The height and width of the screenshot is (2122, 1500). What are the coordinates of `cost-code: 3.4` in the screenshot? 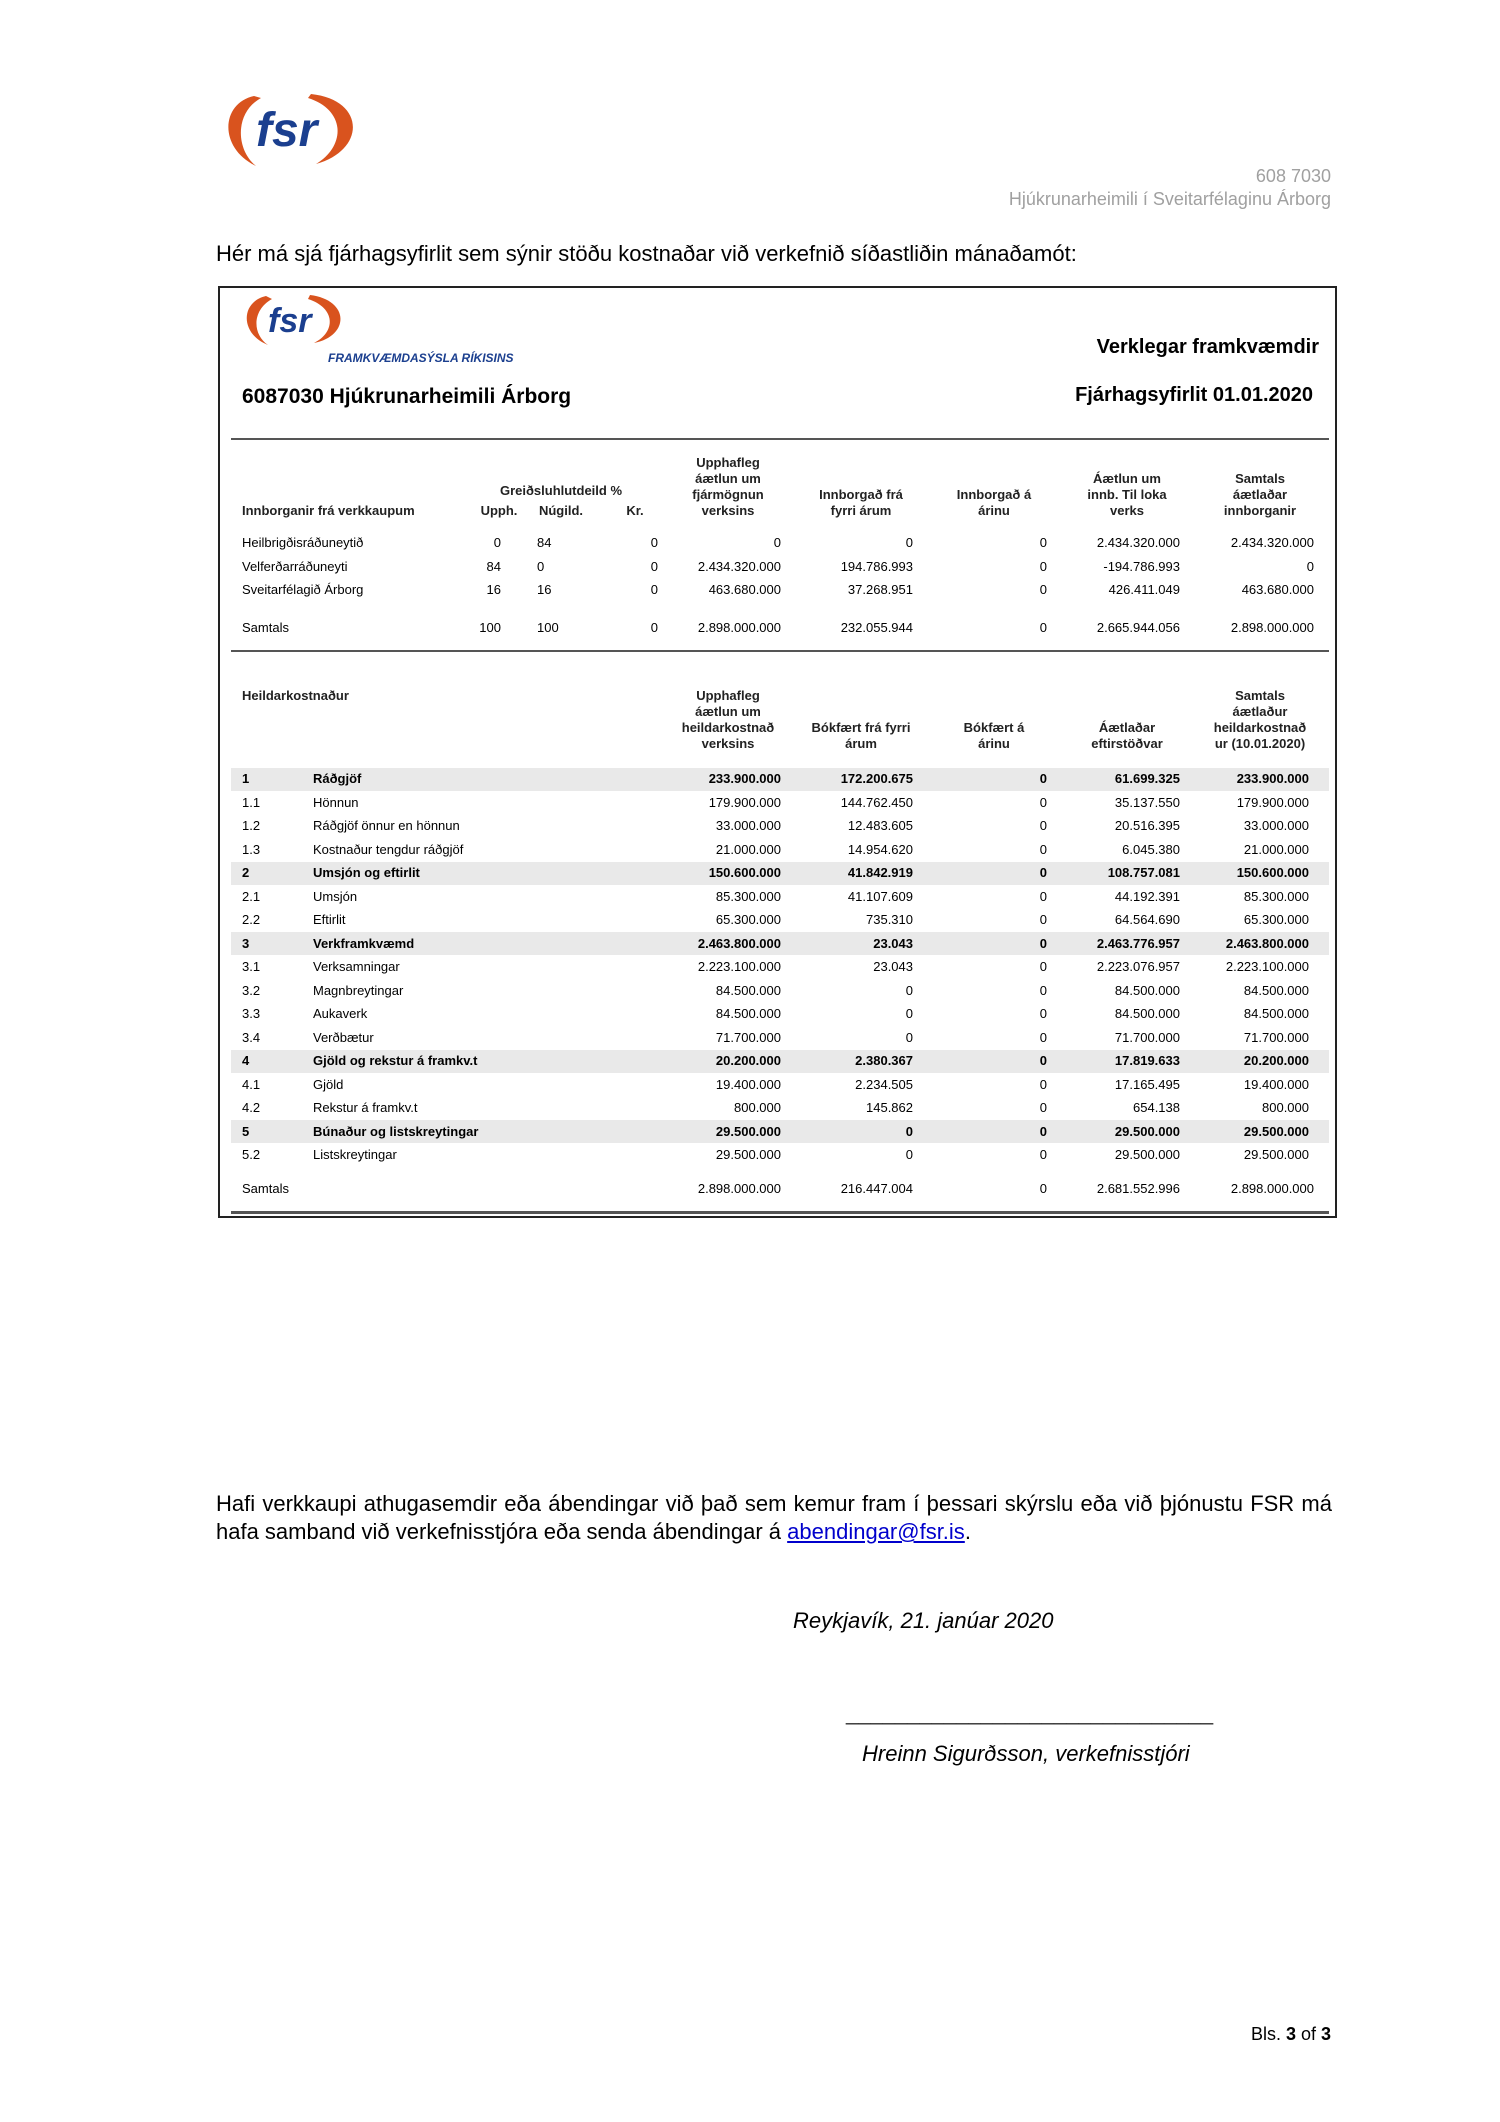 It's located at (251, 1037).